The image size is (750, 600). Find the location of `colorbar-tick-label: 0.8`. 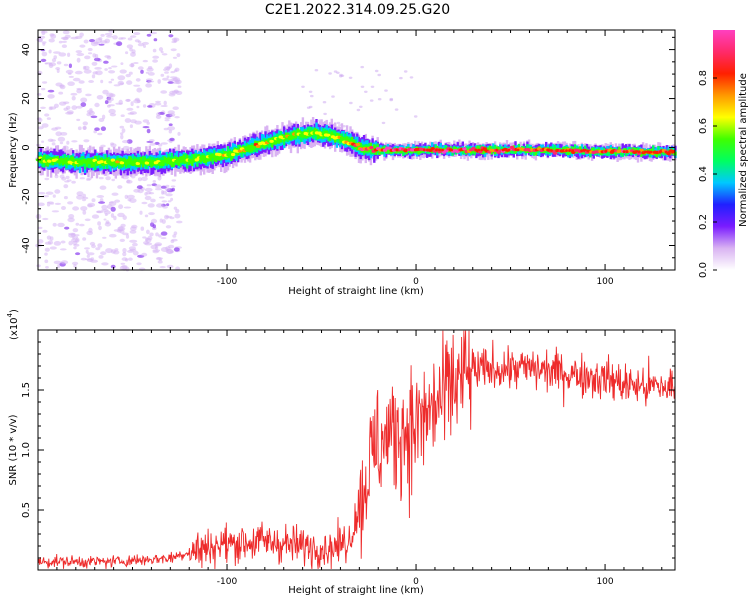

colorbar-tick-label: 0.8 is located at coordinates (703, 78).